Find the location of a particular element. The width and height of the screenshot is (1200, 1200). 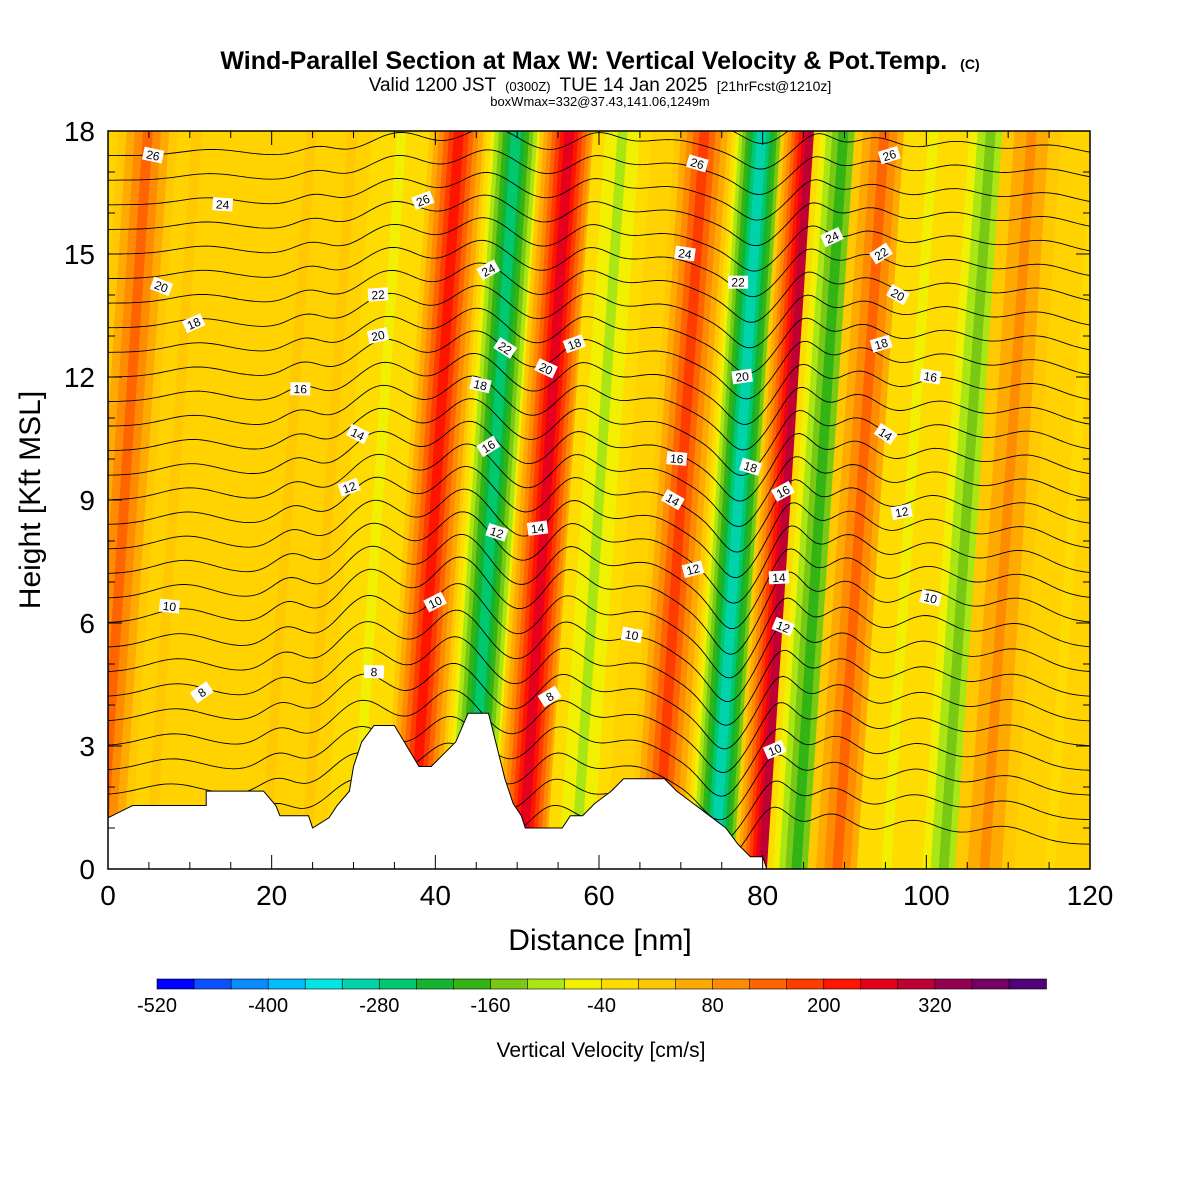

subtitle-forecast: [21hrFcst@1210z] is located at coordinates (774, 86).